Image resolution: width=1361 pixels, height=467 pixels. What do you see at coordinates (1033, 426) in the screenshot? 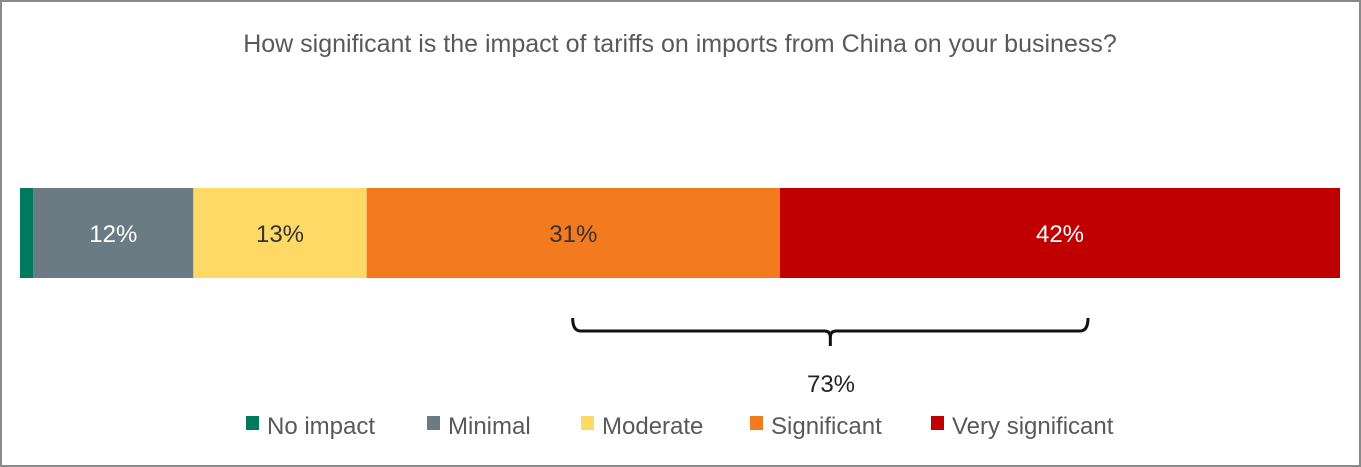
I see `legend-label: Very significant` at bounding box center [1033, 426].